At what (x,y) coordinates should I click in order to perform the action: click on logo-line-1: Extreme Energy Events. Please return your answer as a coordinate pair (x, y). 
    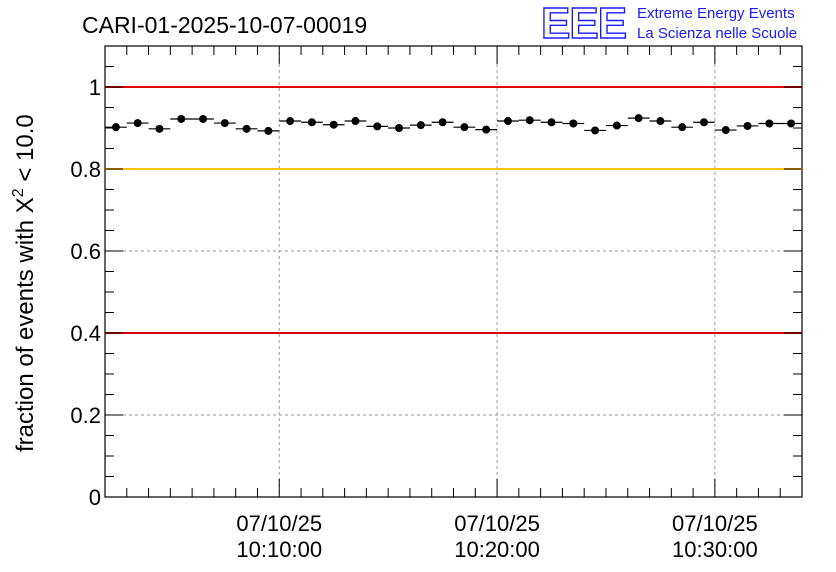
    Looking at the image, I should click on (716, 13).